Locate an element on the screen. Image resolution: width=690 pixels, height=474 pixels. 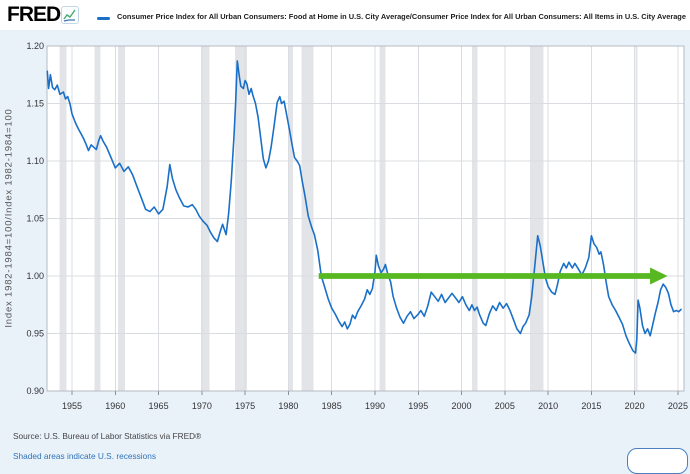
y-axis-label: Index 1982-1984=100/Index 1982-1984=100 is located at coordinates (9, 218).